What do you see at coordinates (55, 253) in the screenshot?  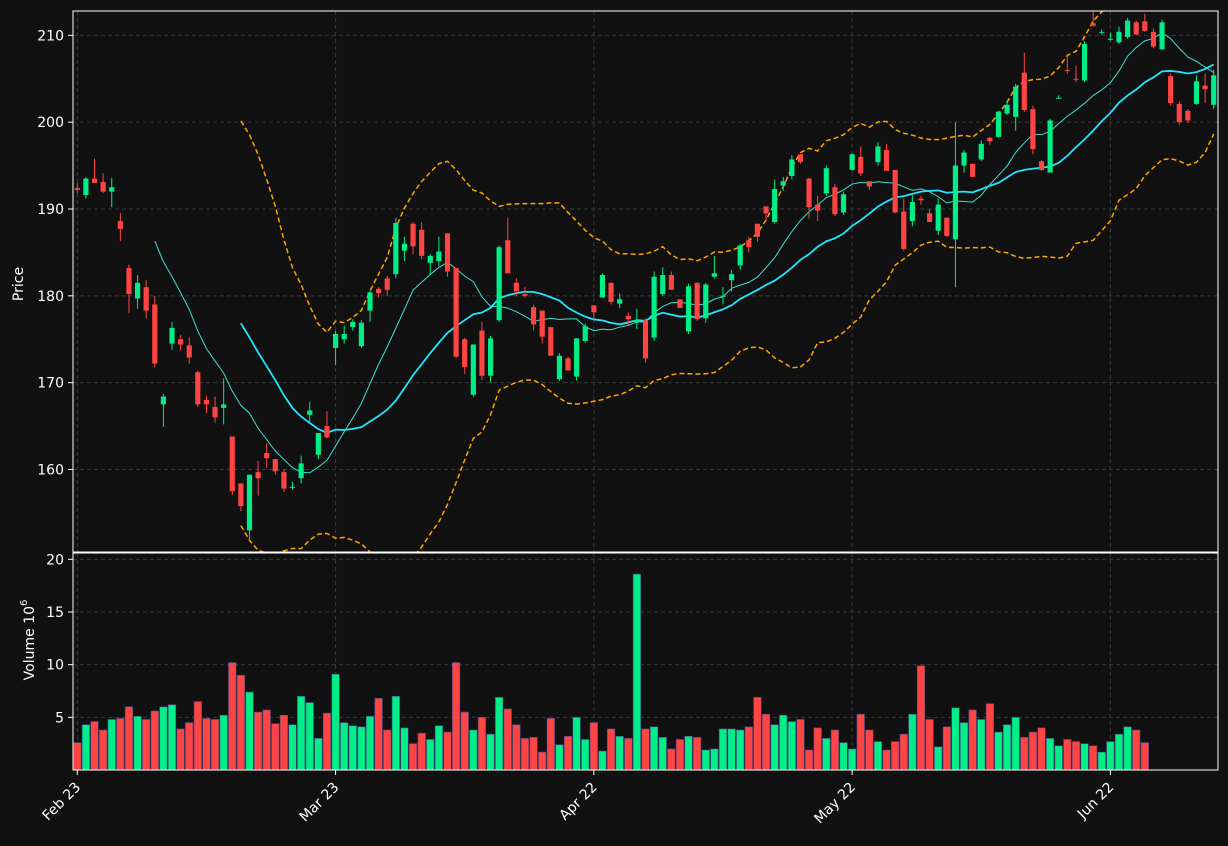 I see `price-axis: 160 170 180 190 200 210` at bounding box center [55, 253].